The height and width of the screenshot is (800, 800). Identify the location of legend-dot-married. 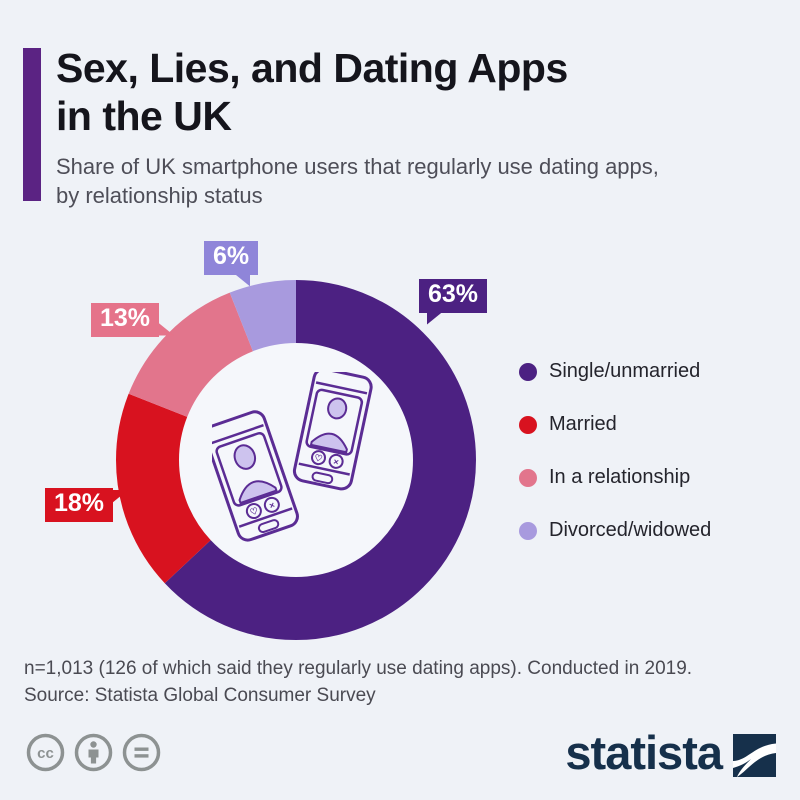
(528, 424).